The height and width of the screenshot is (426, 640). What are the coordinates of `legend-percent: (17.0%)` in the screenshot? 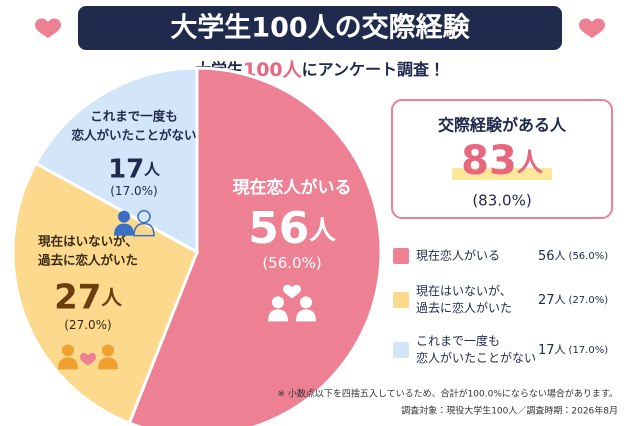 It's located at (589, 350).